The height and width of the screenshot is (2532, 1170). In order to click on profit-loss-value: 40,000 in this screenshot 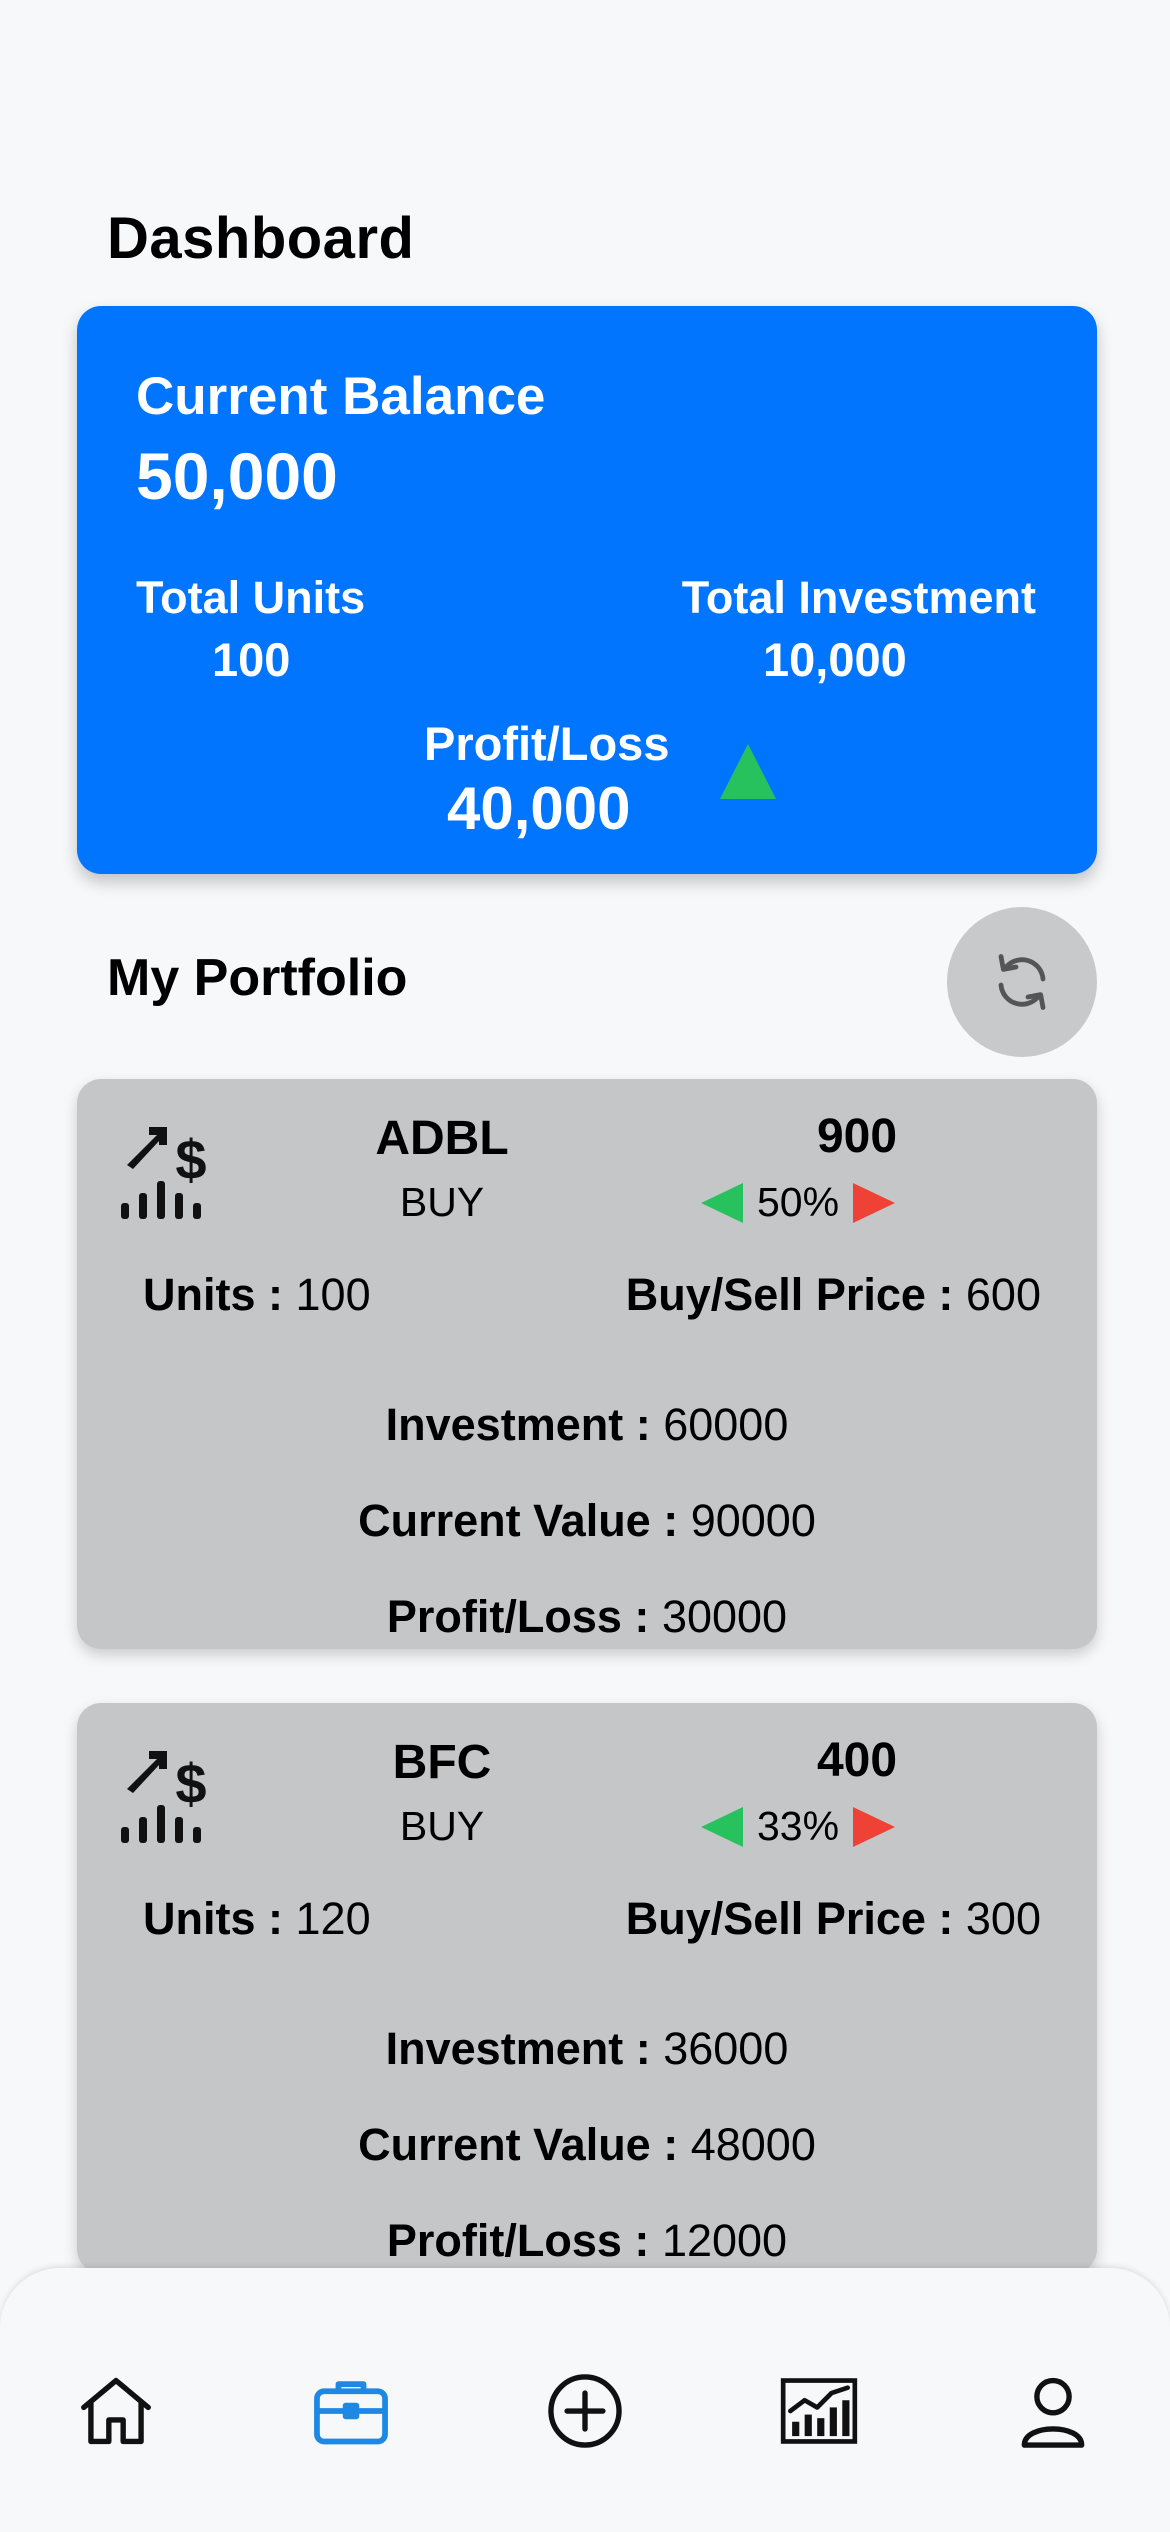, I will do `click(539, 808)`.